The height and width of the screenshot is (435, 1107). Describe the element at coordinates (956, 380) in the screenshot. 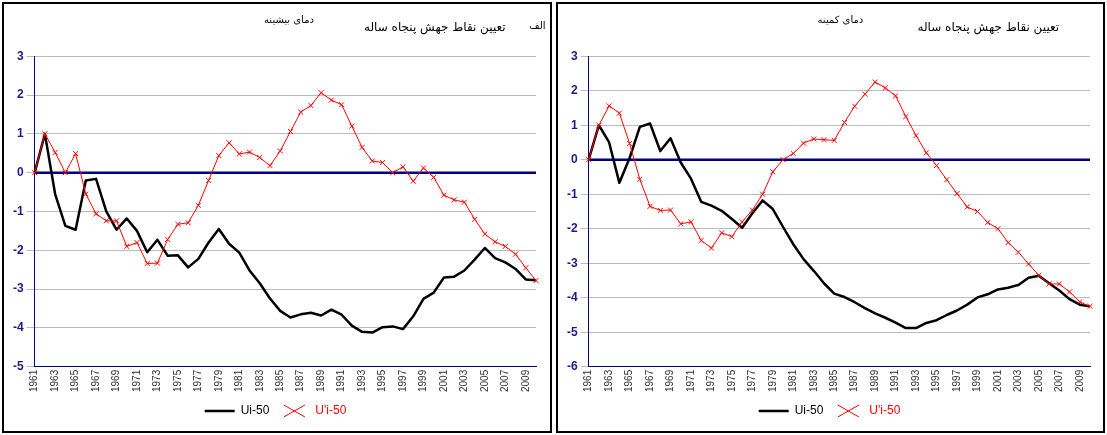

I see `x-tick-label: 1997` at that location.